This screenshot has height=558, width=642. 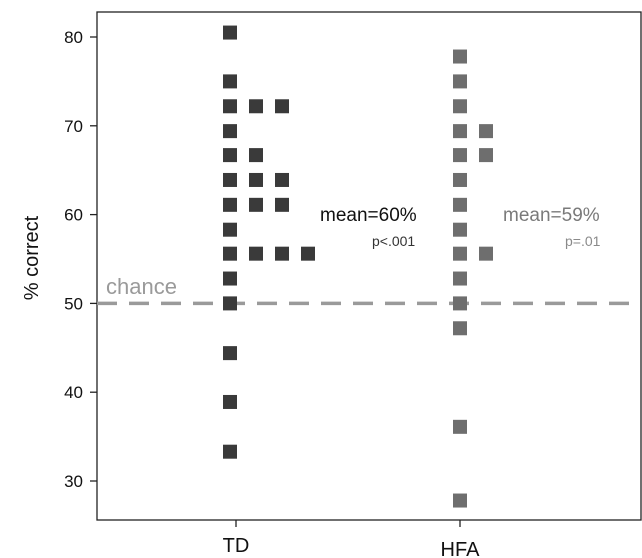 I want to click on y-tick-label: 30, so click(x=73, y=481).